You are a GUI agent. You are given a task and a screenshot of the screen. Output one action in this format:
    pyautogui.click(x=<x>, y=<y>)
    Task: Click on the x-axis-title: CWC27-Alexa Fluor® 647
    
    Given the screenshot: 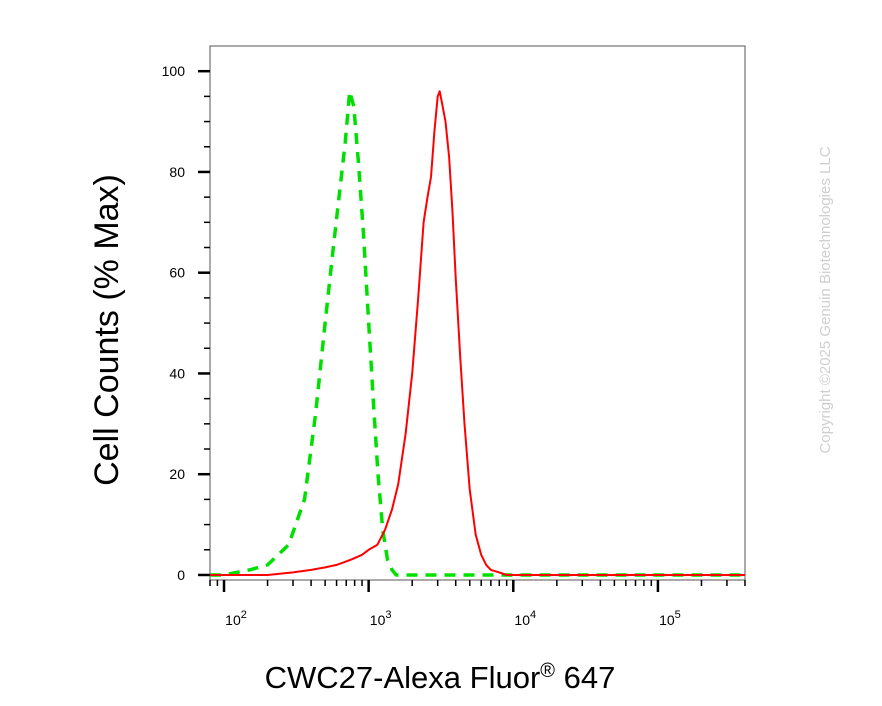 What is the action you would take?
    pyautogui.click(x=440, y=677)
    